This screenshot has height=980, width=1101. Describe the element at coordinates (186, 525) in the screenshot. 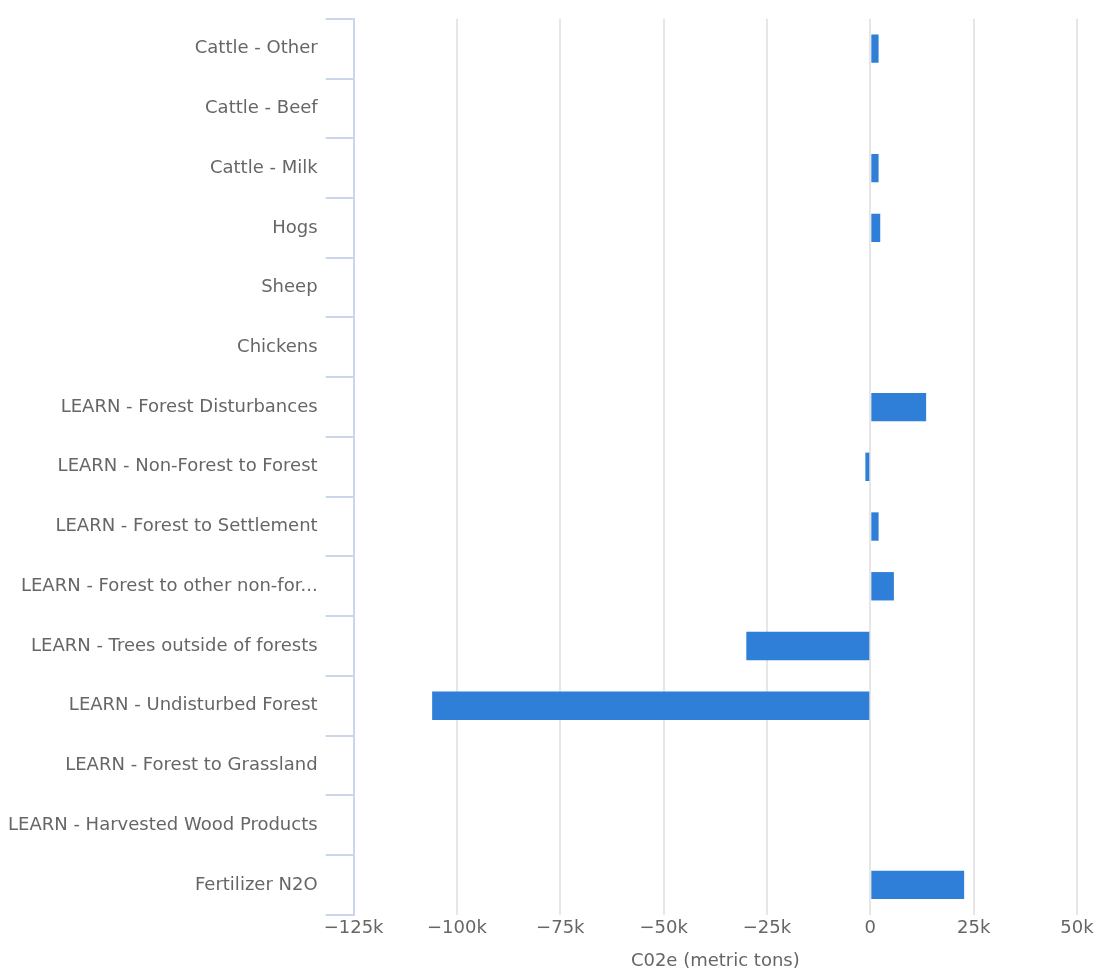

I see `y-tick-label: LEARN - Forest to Settlement` at that location.